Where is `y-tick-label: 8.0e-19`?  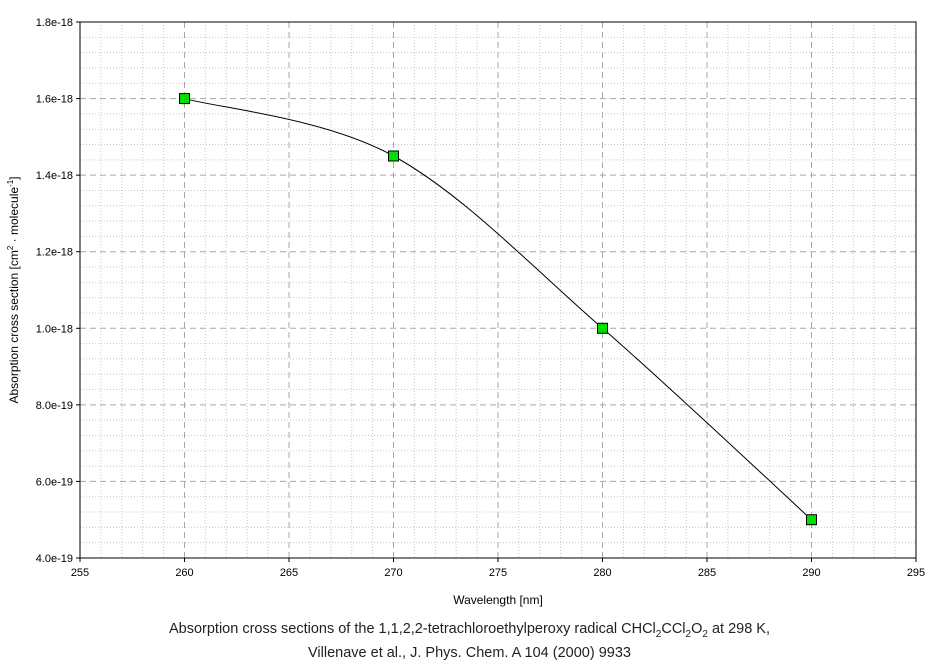 y-tick-label: 8.0e-19 is located at coordinates (54, 406).